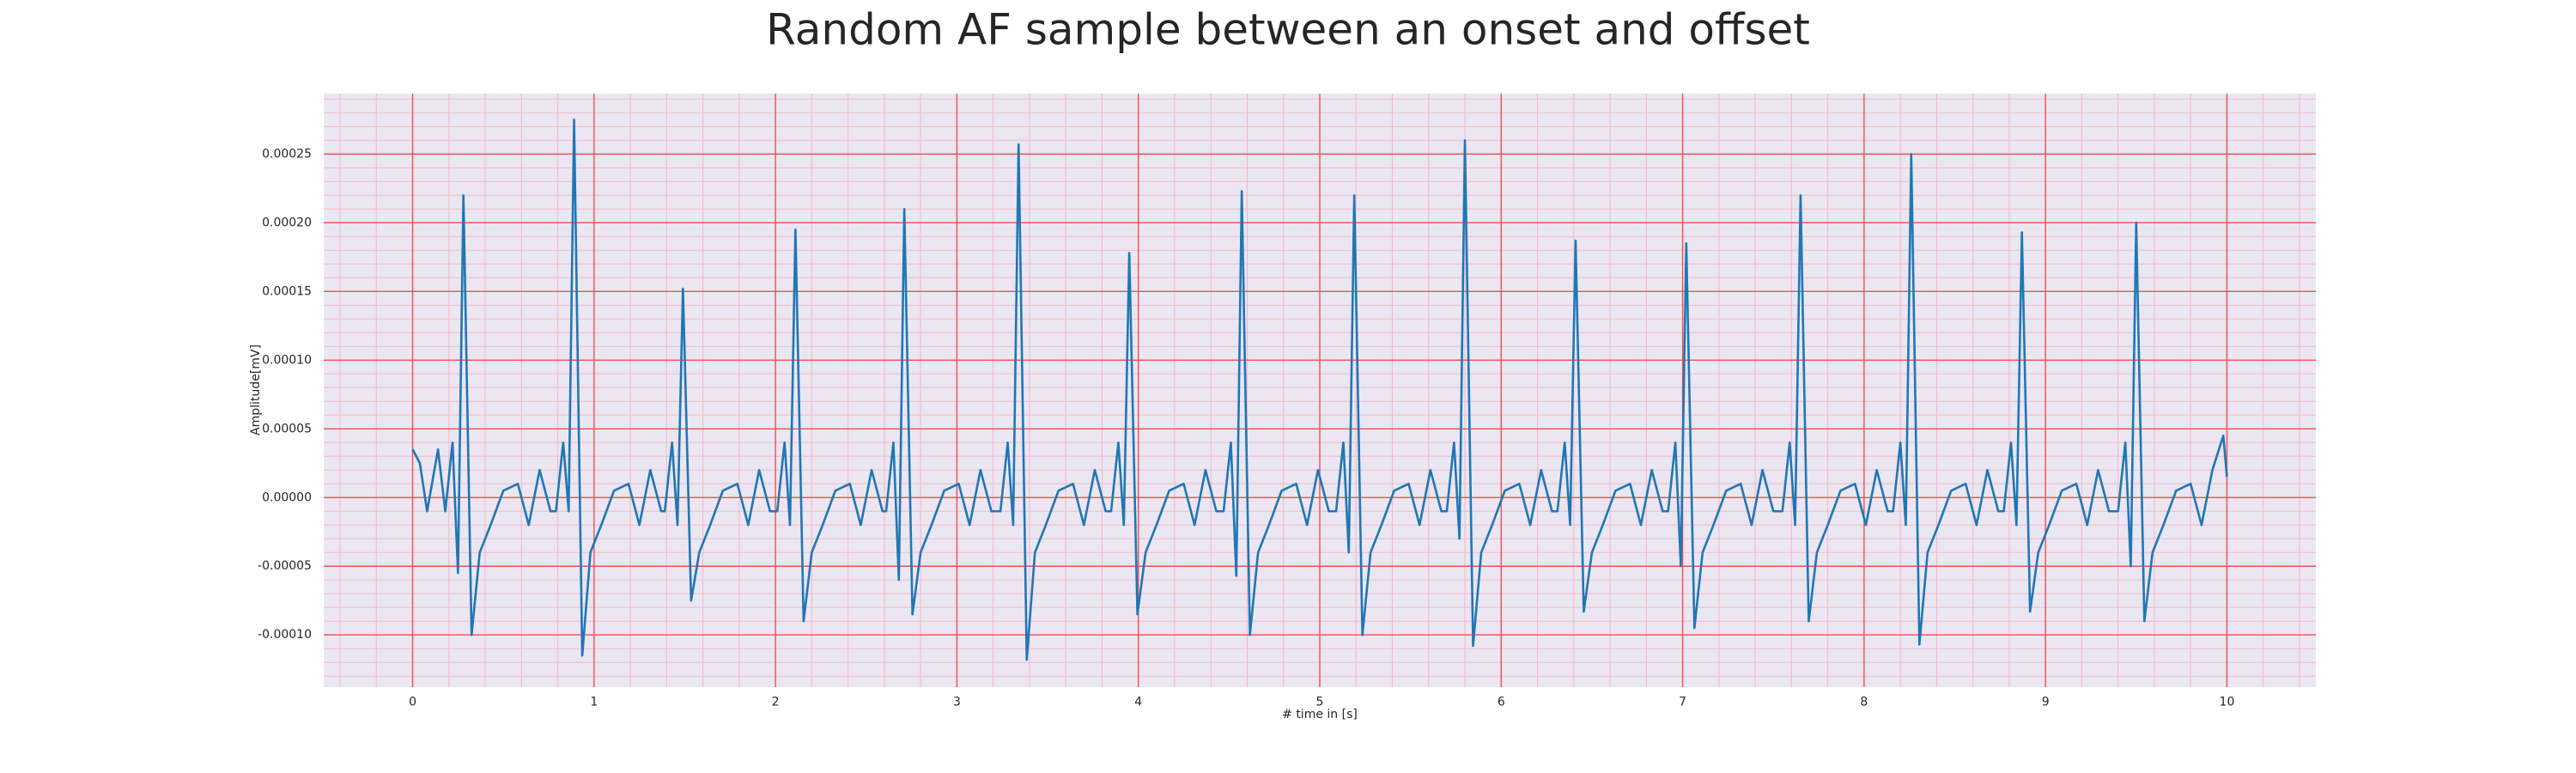 The height and width of the screenshot is (773, 2576). I want to click on x-tick-label: 3, so click(957, 702).